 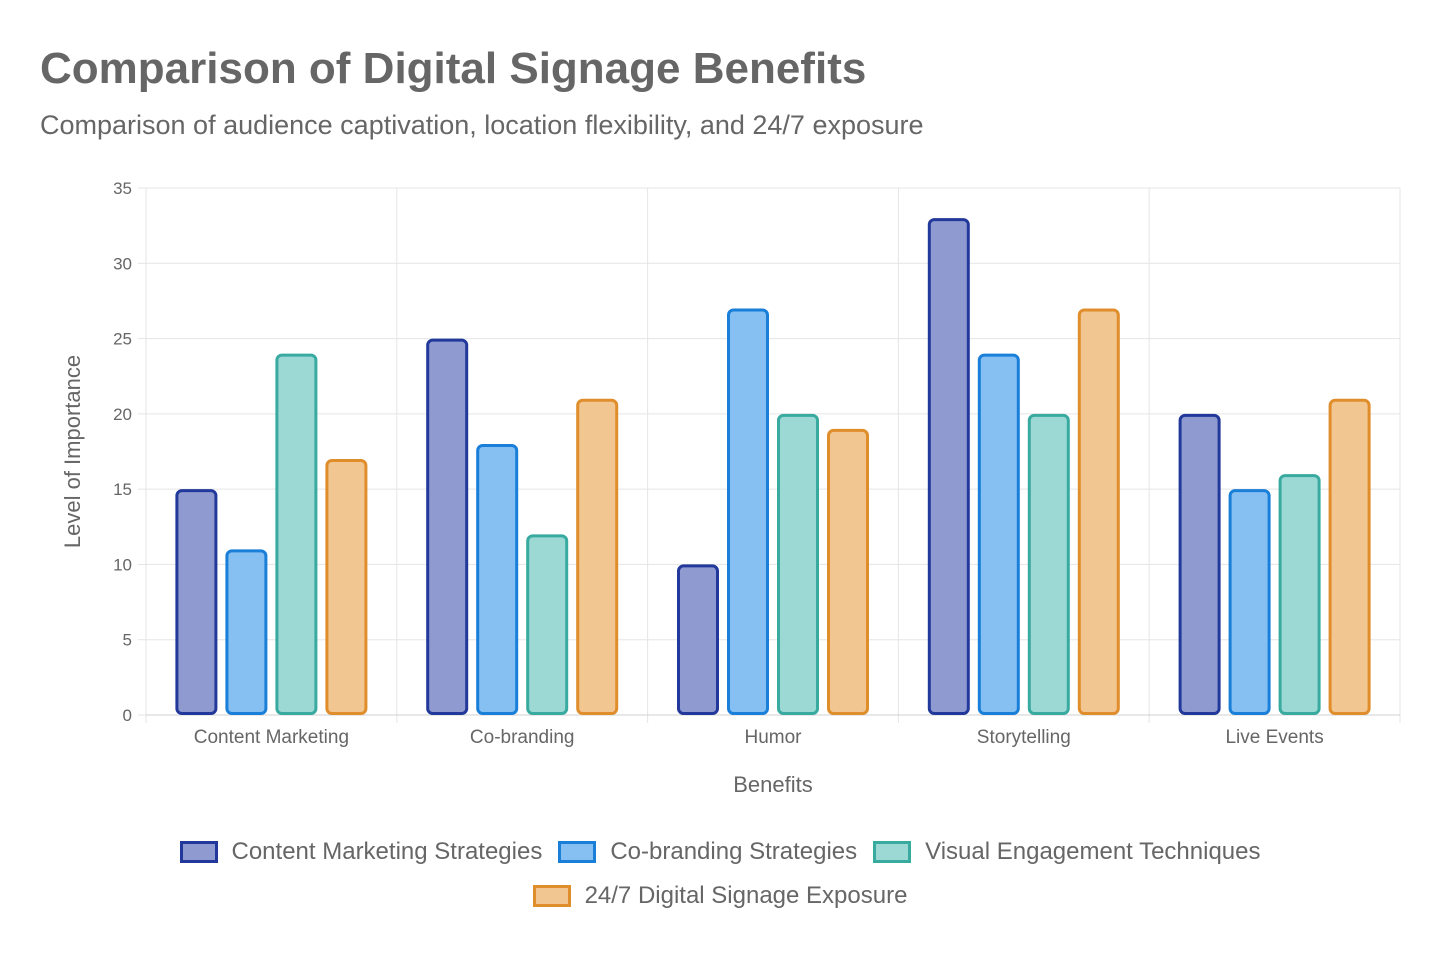 I want to click on bar-24-7-digital-signage-exposure-co-branding, so click(x=597, y=556).